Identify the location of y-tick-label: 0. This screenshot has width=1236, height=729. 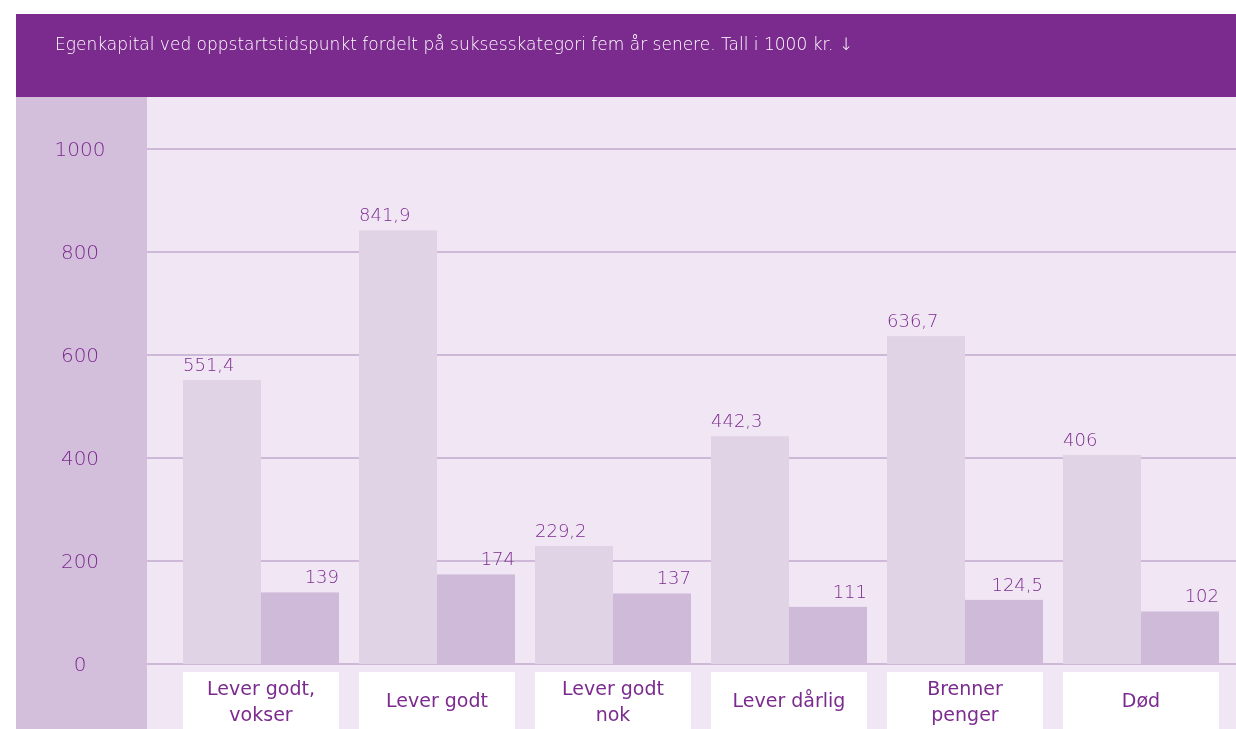
(80, 664).